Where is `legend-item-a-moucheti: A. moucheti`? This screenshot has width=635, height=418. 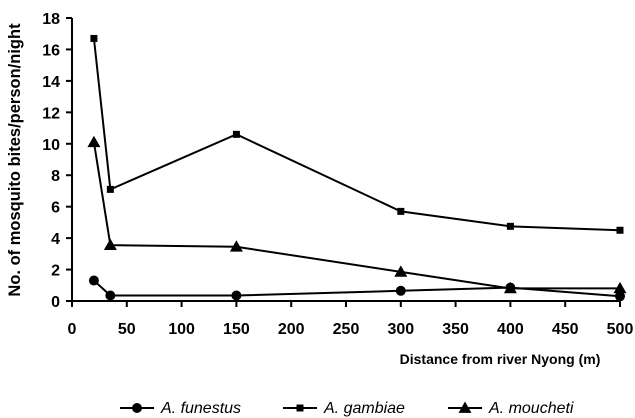 legend-item-a-moucheti: A. moucheti is located at coordinates (511, 408).